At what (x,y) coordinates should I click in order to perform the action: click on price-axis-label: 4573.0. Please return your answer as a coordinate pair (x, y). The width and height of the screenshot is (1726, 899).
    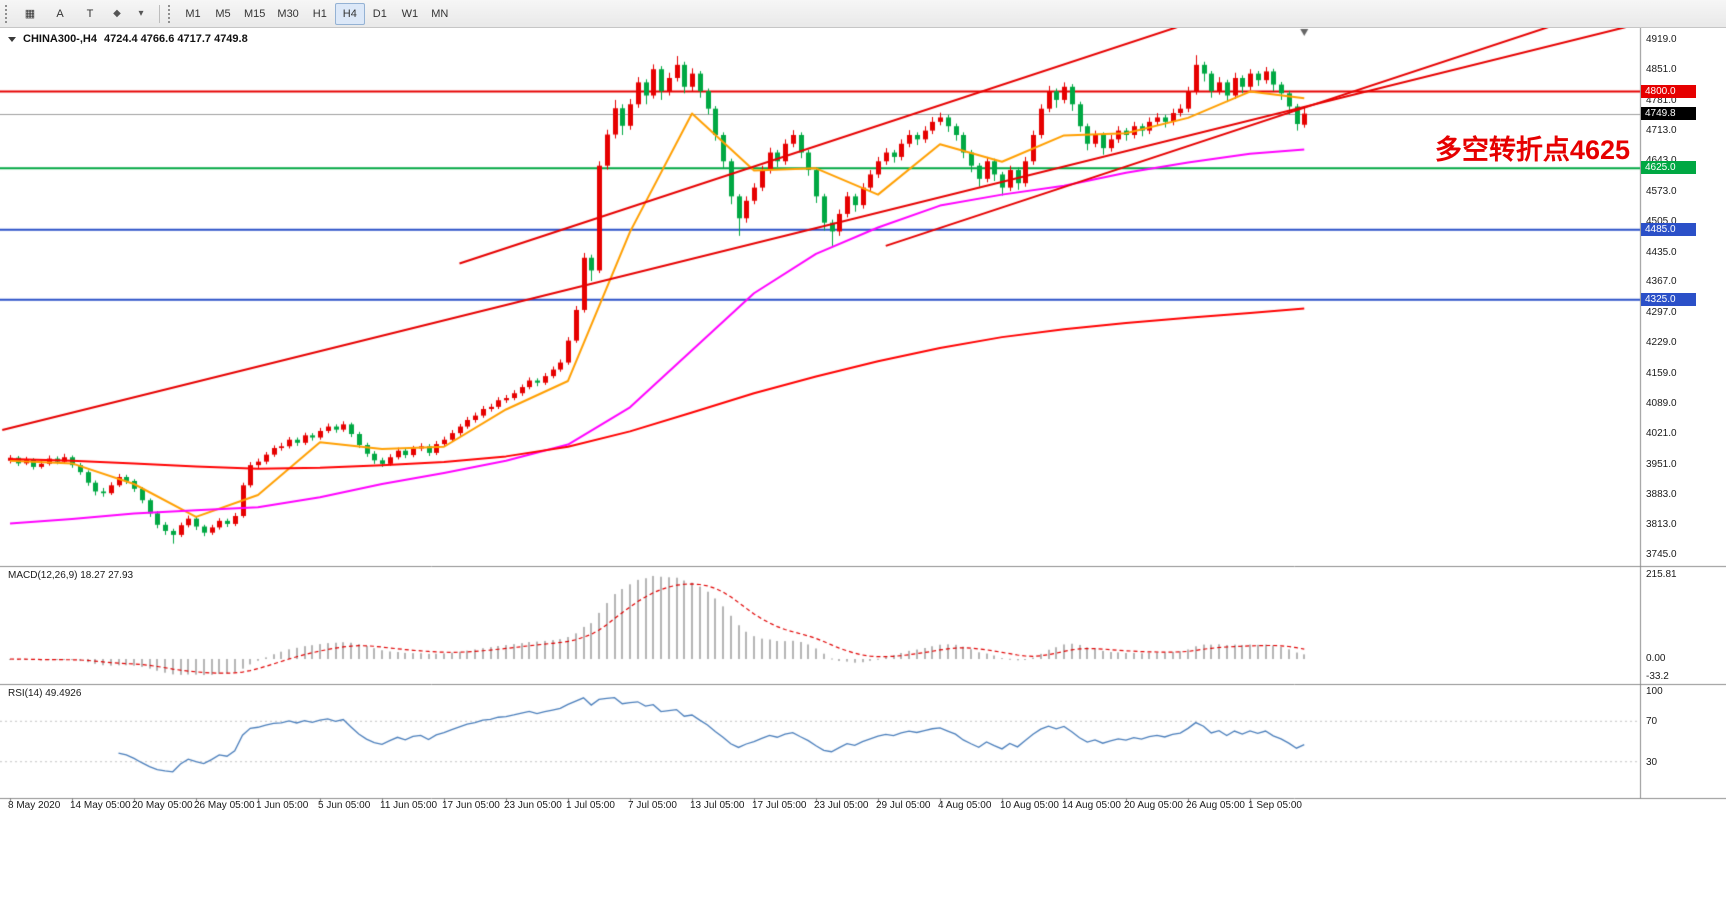
    Looking at the image, I should click on (1661, 191).